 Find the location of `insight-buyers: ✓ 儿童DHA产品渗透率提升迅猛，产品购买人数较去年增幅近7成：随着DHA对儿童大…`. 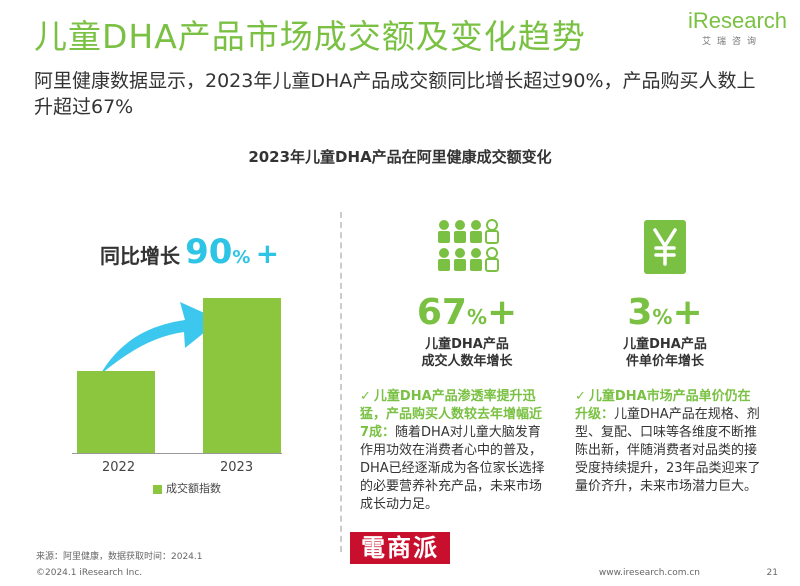

insight-buyers: ✓ 儿童DHA产品渗透率提升迅猛，产品购买人数较去年增幅近7成：随着DHA对儿童大… is located at coordinates (455, 451).